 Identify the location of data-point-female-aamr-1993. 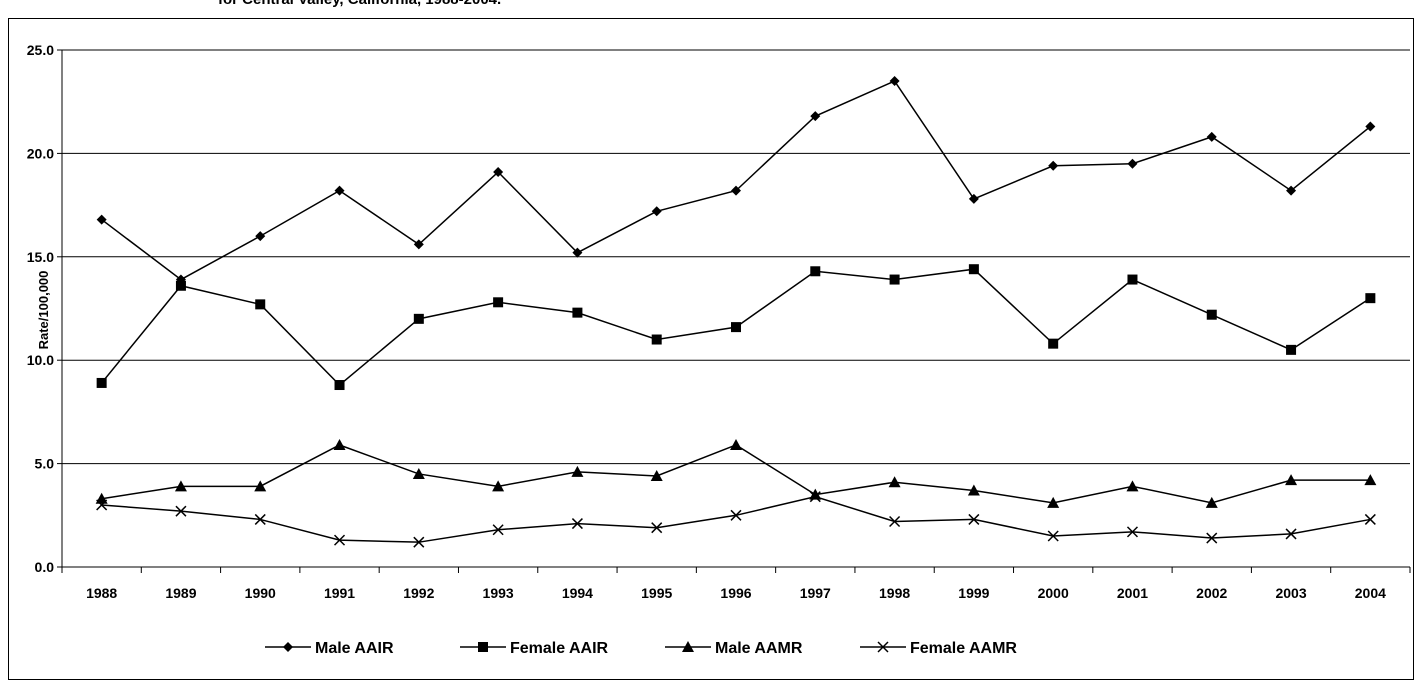
(498, 530).